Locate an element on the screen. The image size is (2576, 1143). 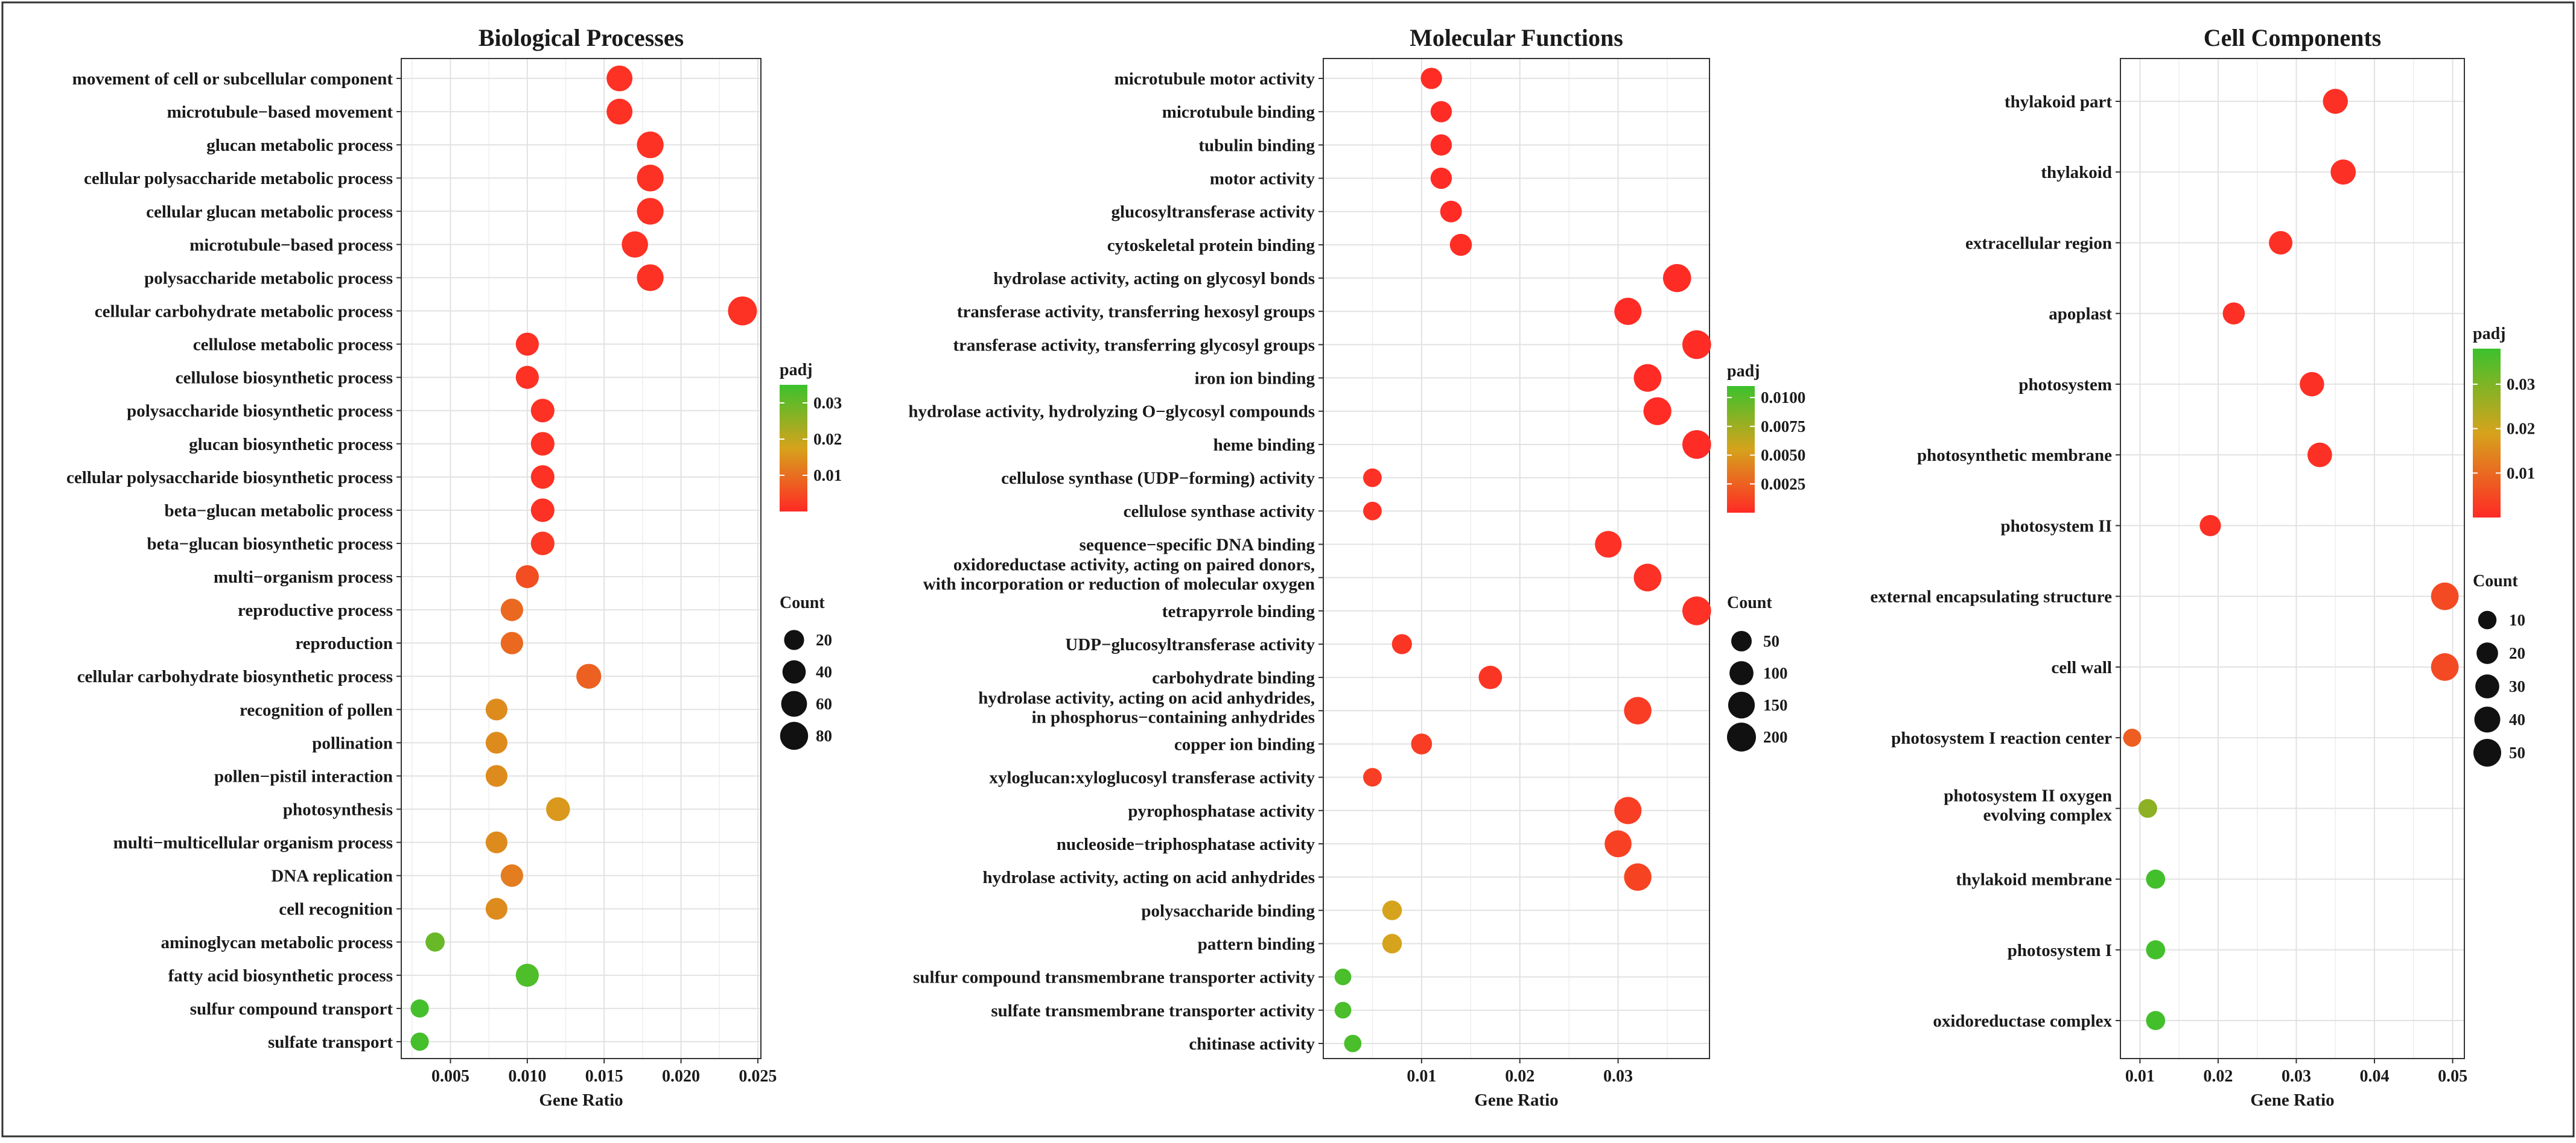
category-label: photosystem I is located at coordinates (2060, 951).